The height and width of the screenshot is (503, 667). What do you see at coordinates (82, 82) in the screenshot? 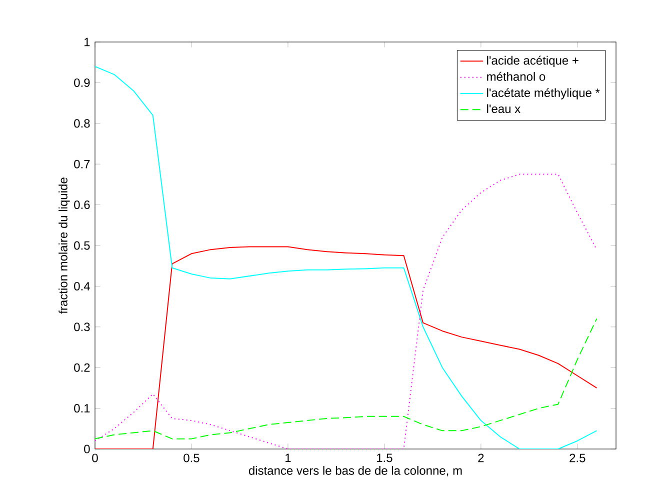
I see `y-tick-label: 0.9` at bounding box center [82, 82].